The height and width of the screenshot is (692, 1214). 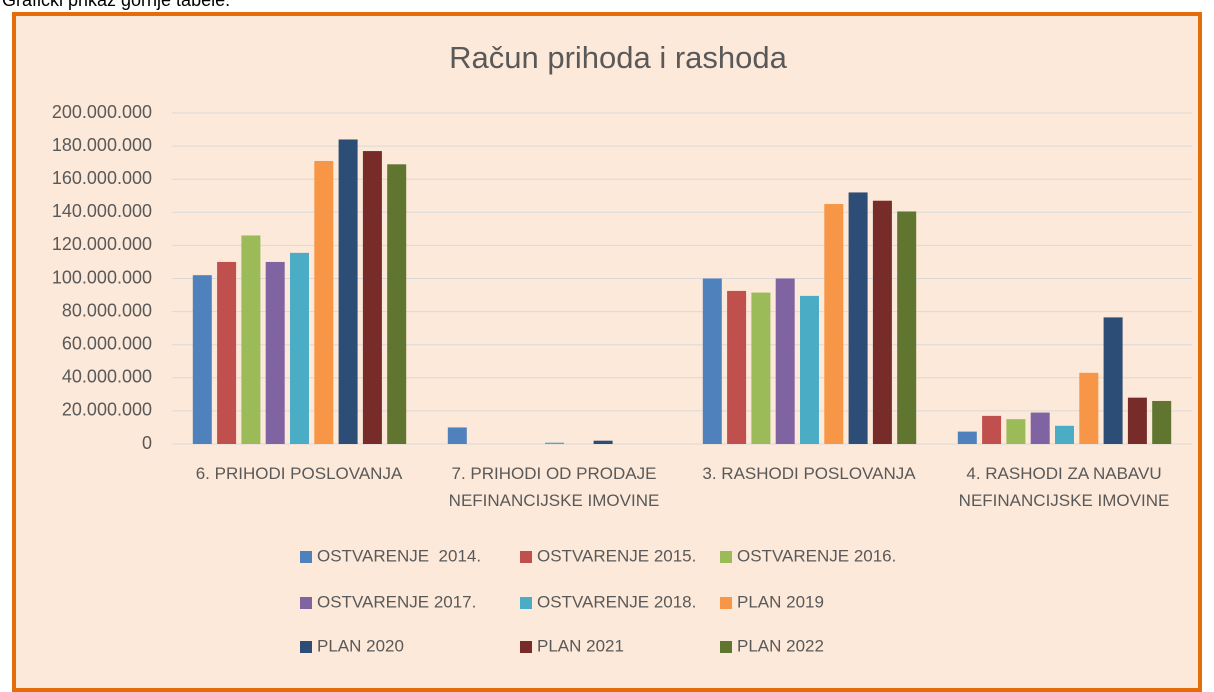 What do you see at coordinates (147, 443) in the screenshot?
I see `y-tick-label: 0` at bounding box center [147, 443].